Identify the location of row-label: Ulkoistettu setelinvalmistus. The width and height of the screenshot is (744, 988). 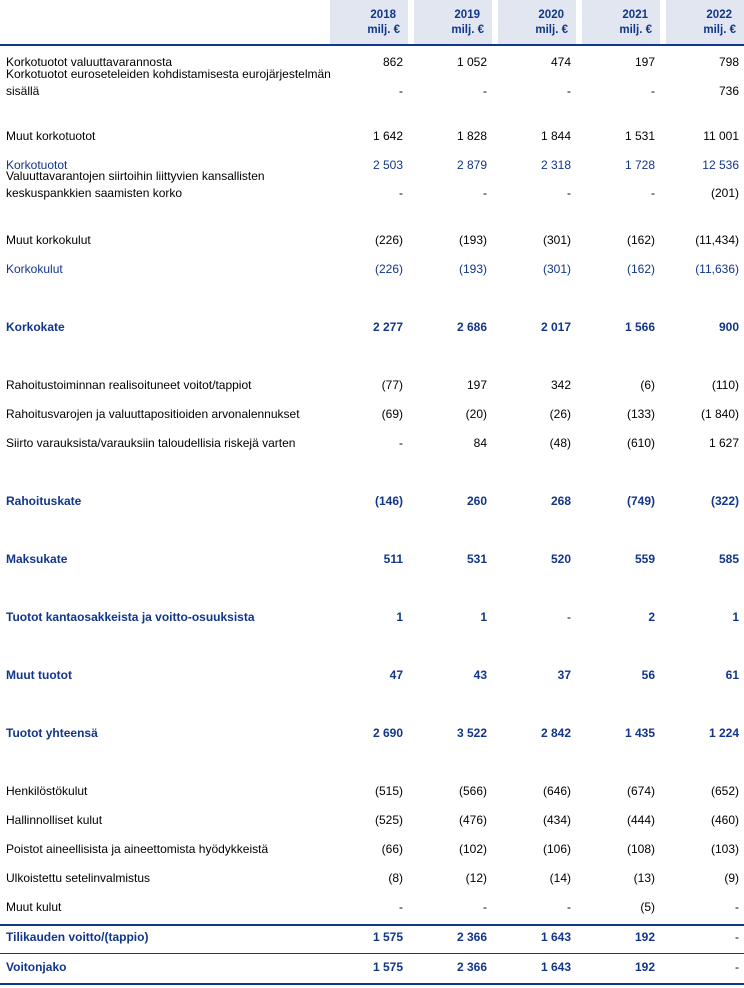
(78, 878).